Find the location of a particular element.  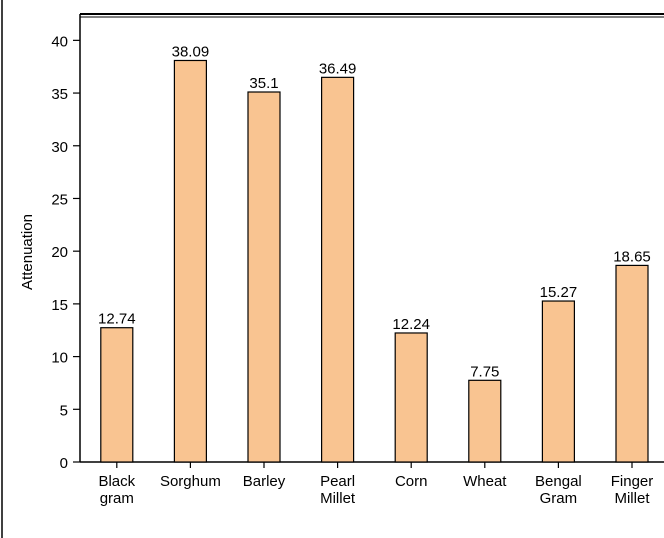

value-label: 36.49 is located at coordinates (338, 68).